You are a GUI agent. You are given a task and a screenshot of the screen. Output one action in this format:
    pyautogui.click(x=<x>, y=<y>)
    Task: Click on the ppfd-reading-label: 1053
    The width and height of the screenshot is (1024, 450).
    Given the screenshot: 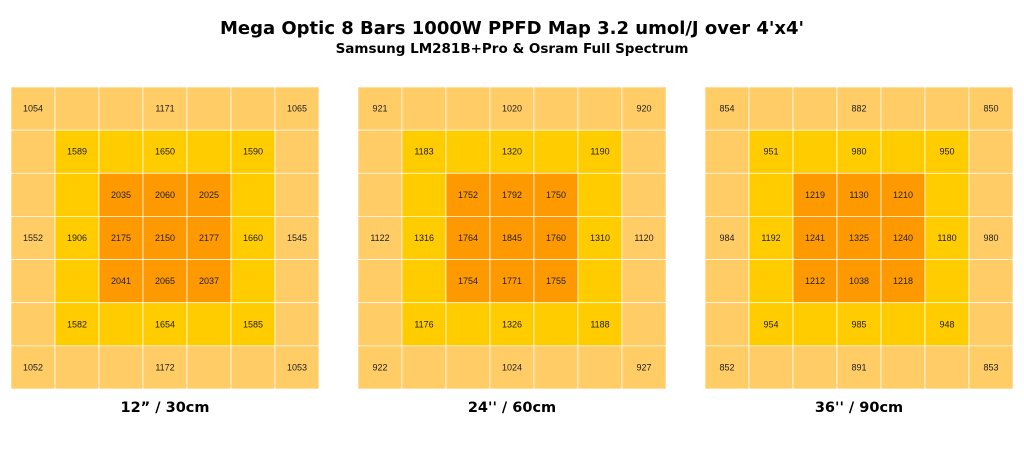 What is the action you would take?
    pyautogui.click(x=297, y=367)
    